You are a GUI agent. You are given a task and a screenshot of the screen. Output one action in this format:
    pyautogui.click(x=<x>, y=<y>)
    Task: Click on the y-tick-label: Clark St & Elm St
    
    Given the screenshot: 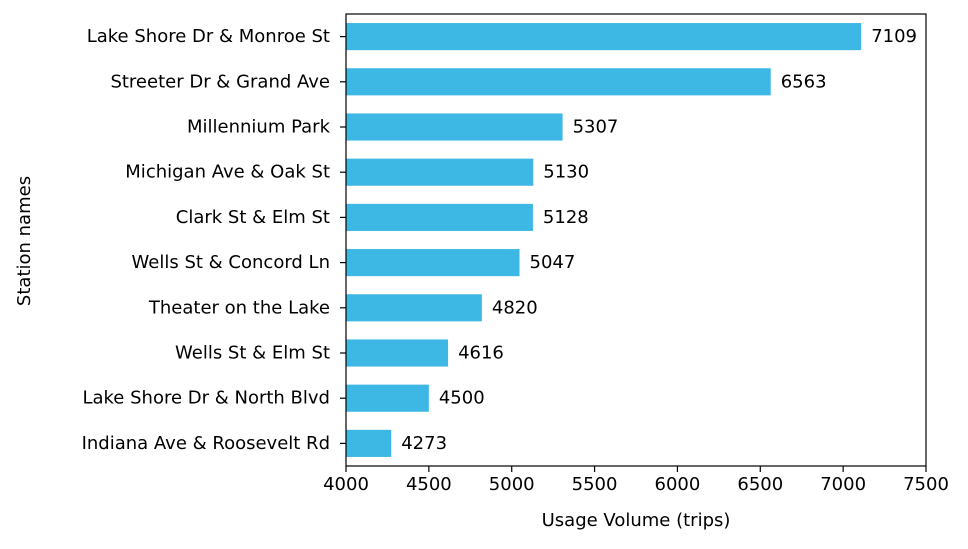 What is the action you would take?
    pyautogui.click(x=253, y=217)
    